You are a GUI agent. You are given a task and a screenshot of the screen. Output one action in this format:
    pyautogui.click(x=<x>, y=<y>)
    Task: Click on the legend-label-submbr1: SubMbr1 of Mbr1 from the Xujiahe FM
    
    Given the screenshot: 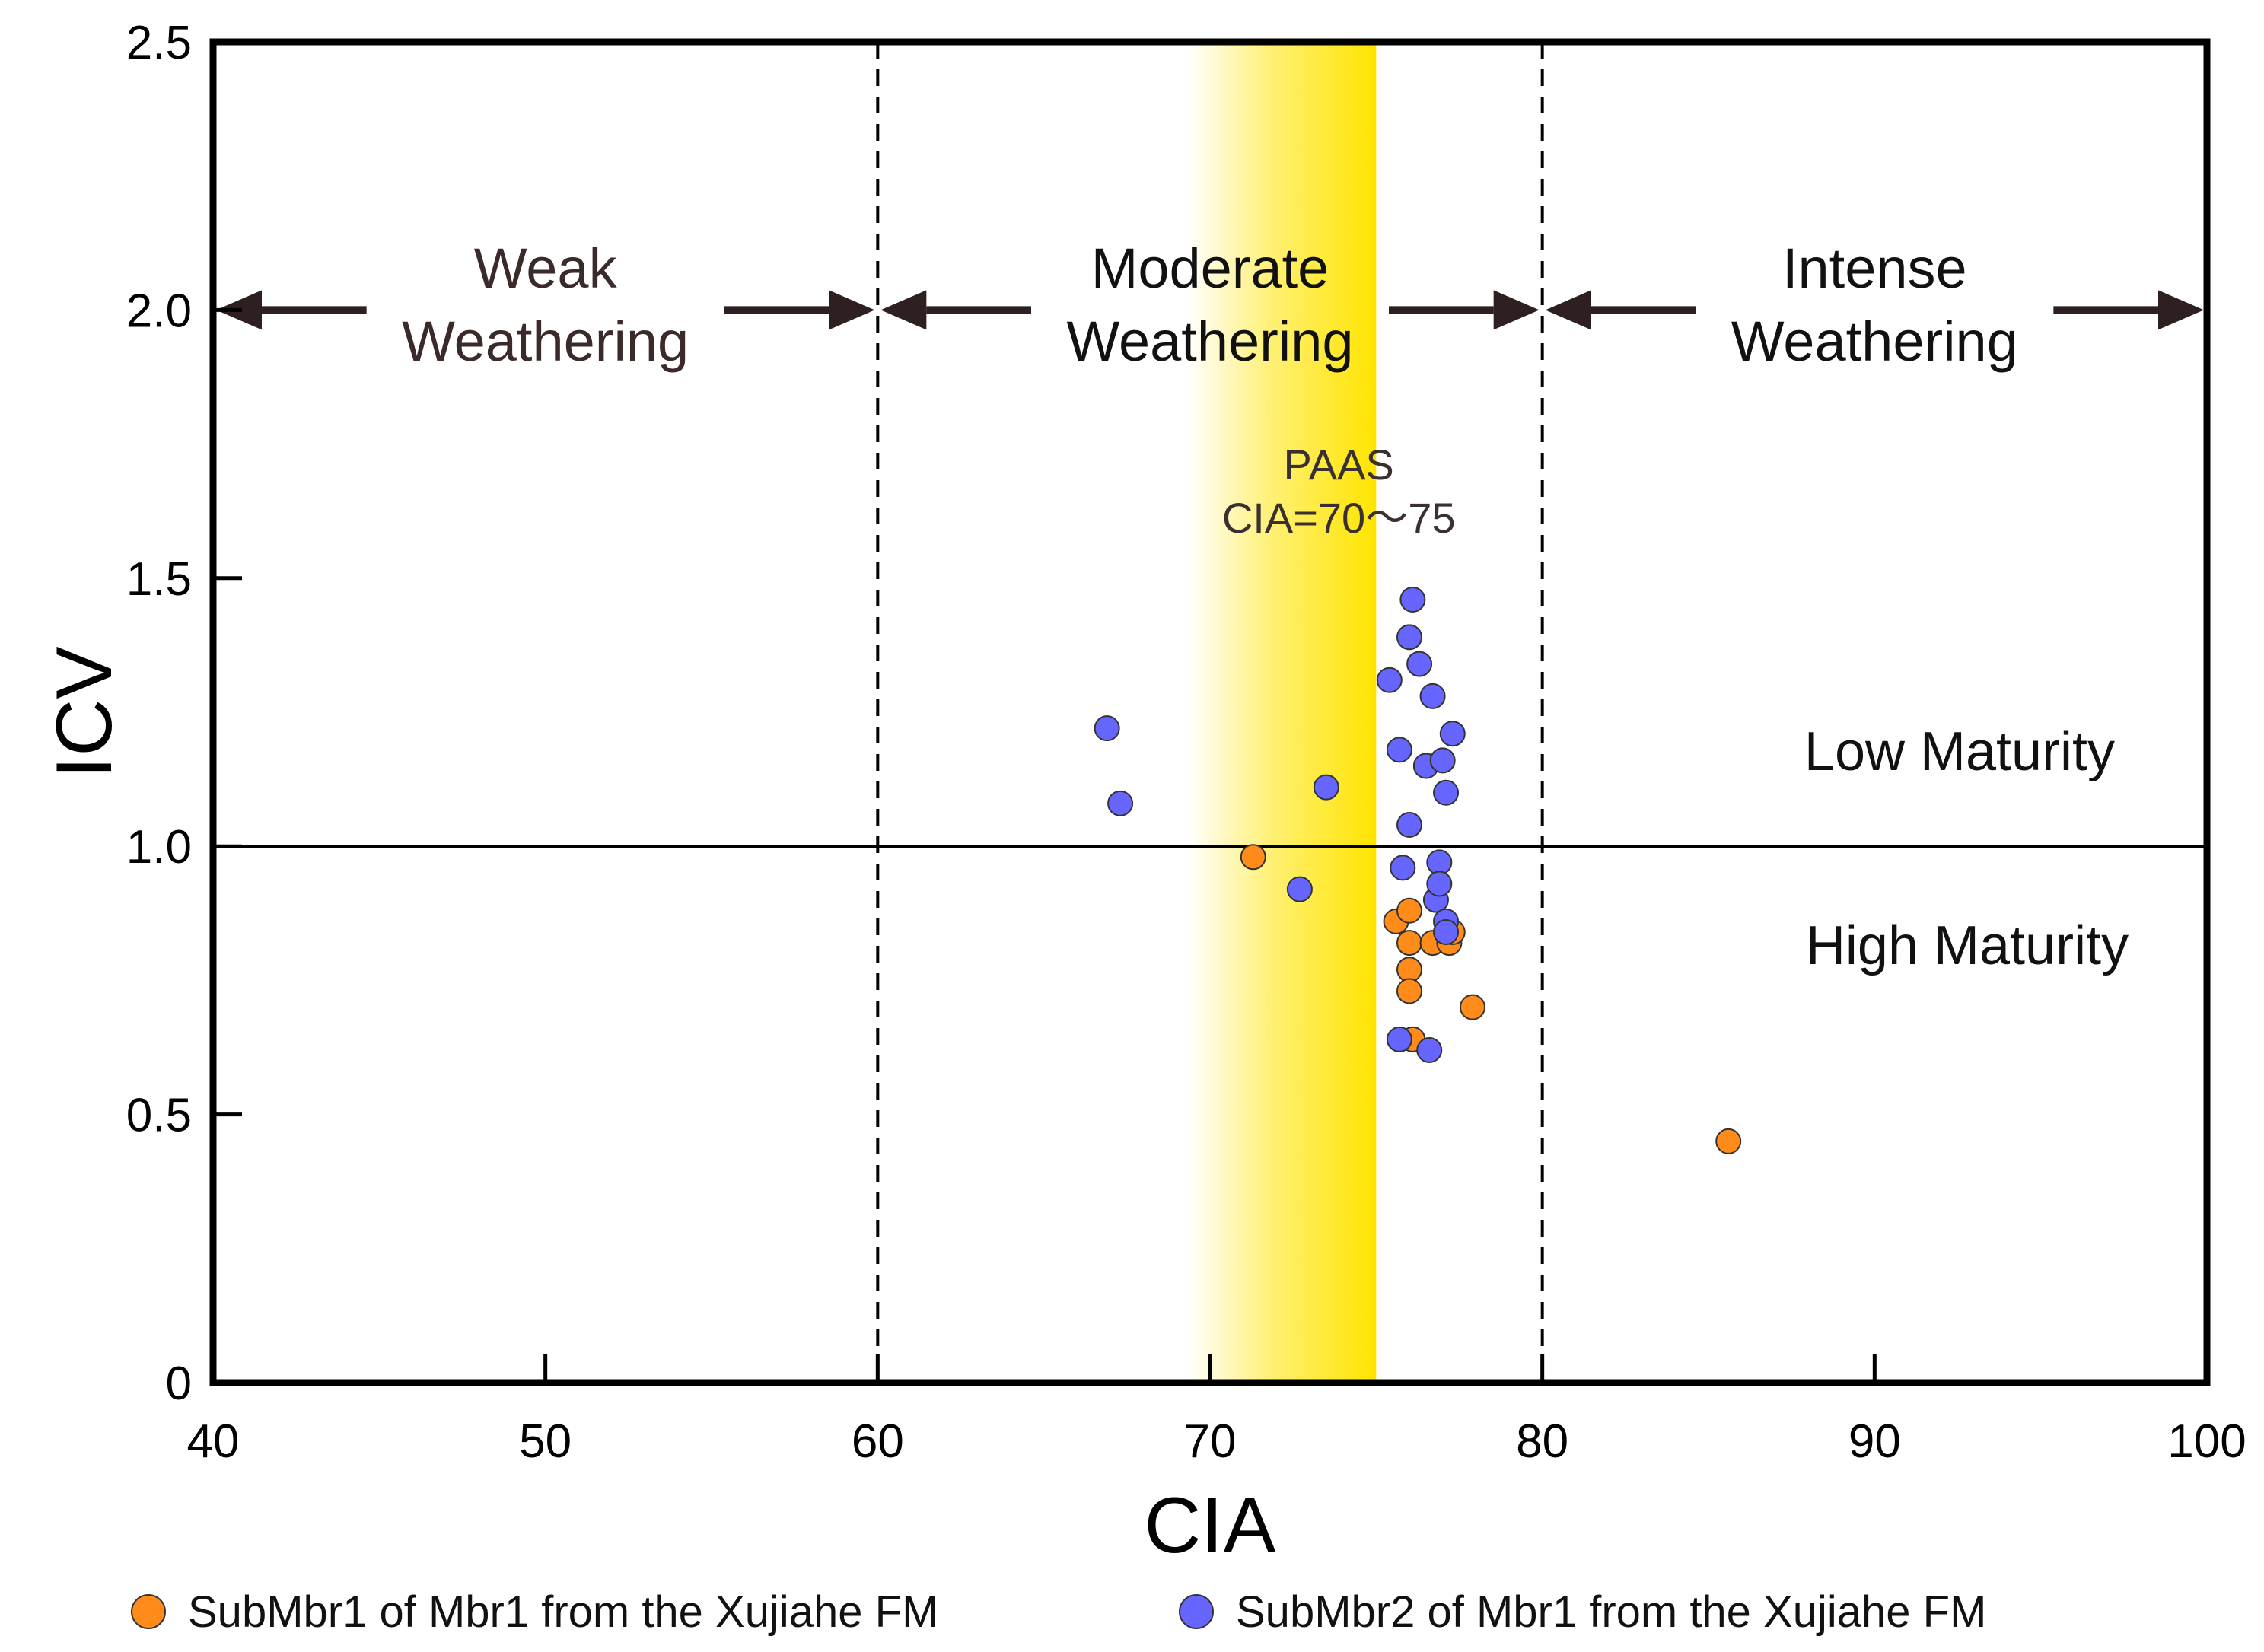 What is the action you would take?
    pyautogui.click(x=563, y=1612)
    